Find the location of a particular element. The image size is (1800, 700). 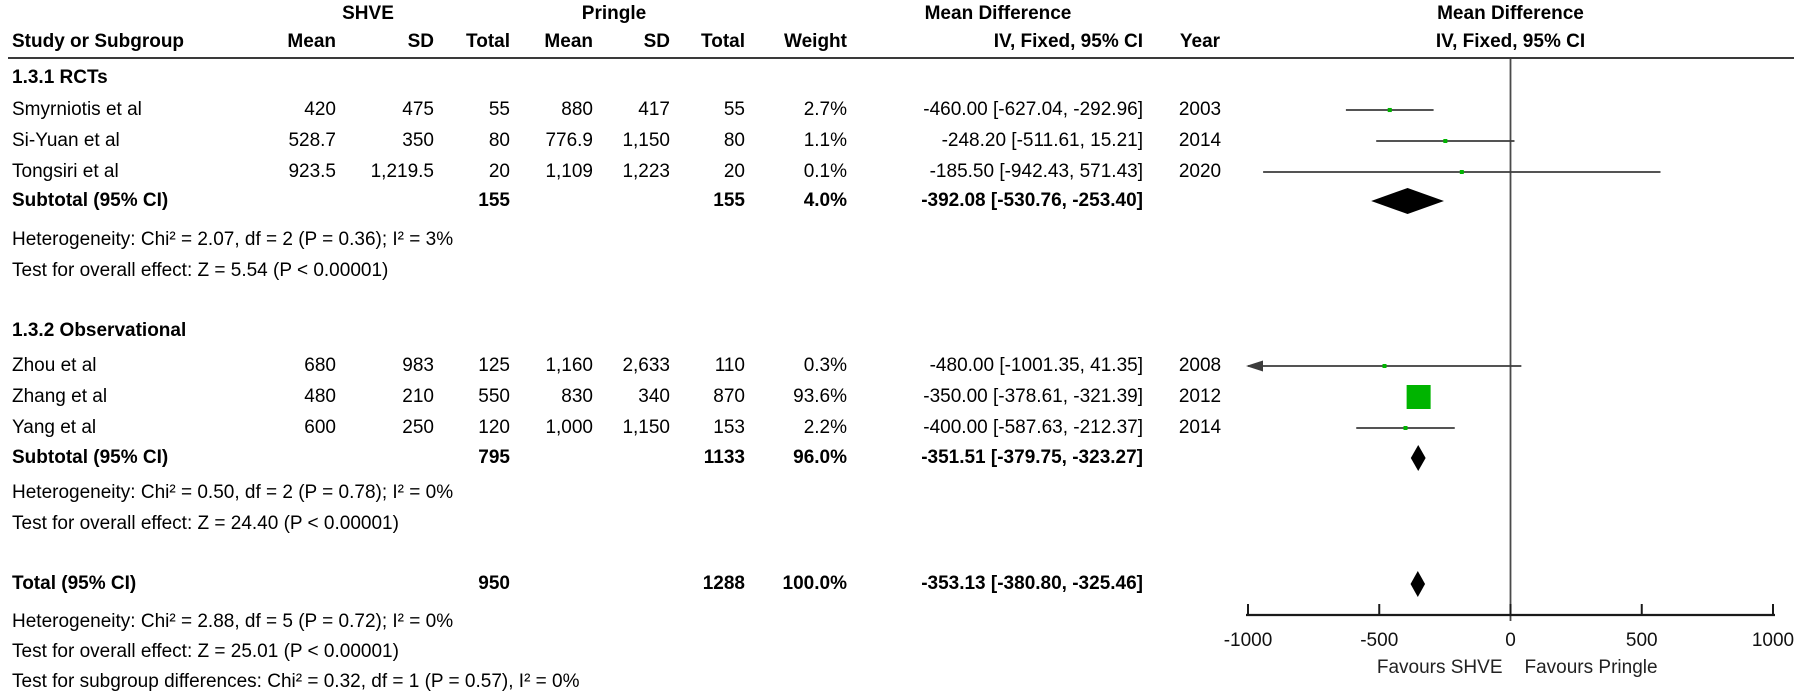

col-header-sd-pringle: SD is located at coordinates (656, 41).